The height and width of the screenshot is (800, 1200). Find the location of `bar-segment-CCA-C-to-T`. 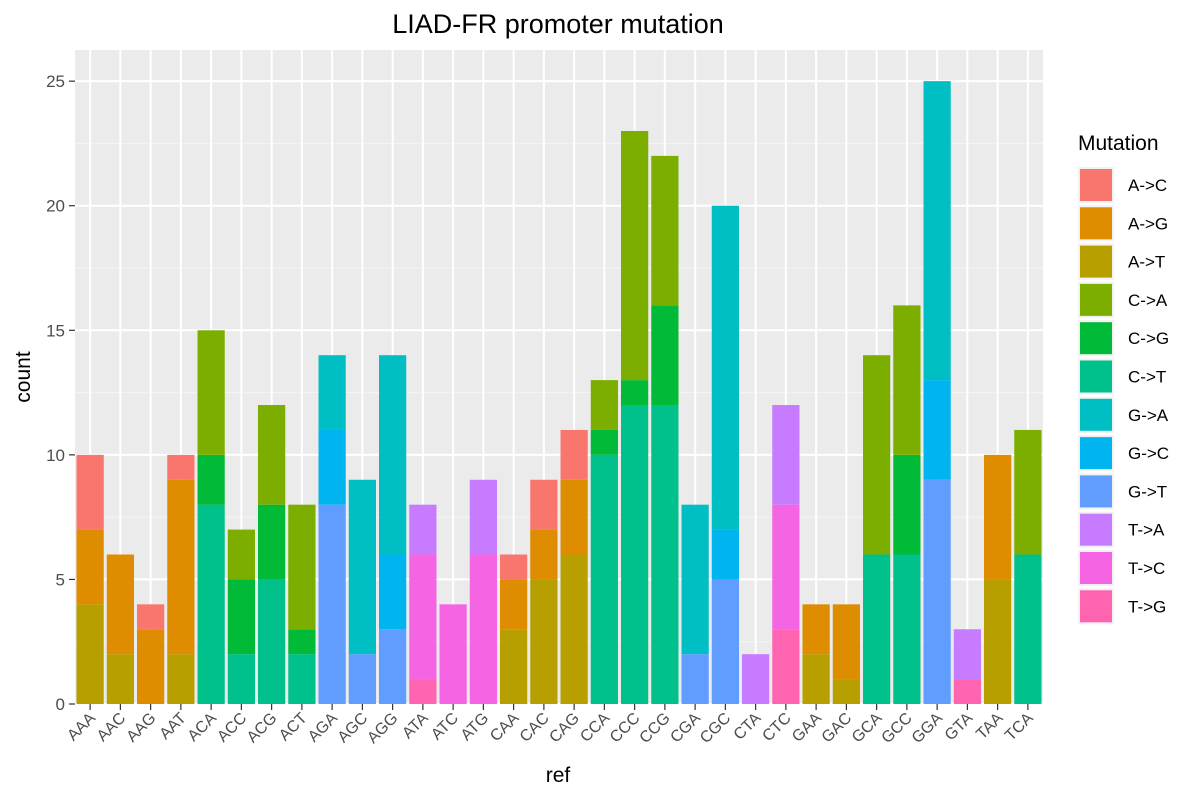

bar-segment-CCA-C-to-T is located at coordinates (604, 579).